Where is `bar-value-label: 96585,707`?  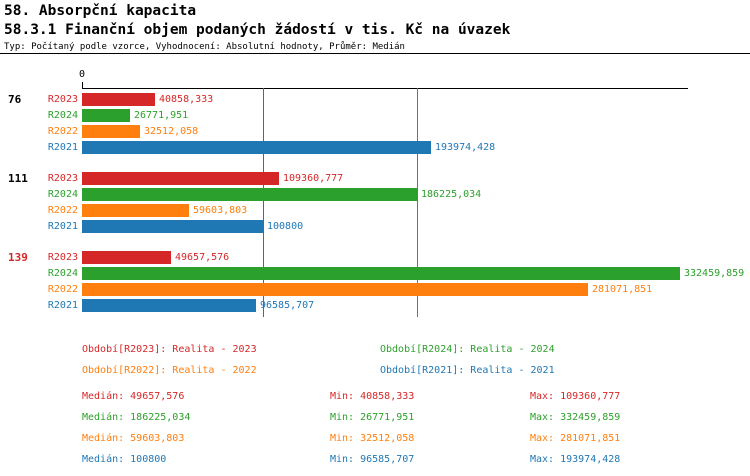 bar-value-label: 96585,707 is located at coordinates (287, 305).